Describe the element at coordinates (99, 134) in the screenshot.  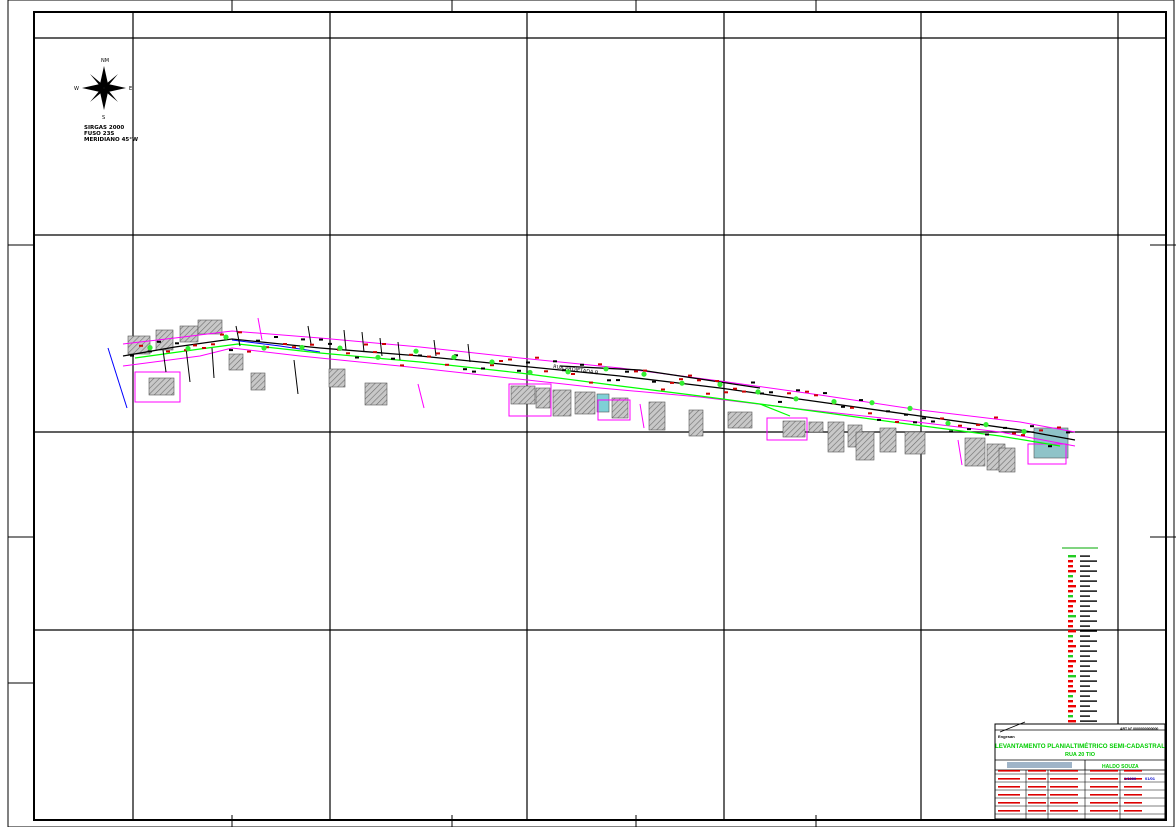
I see `datum-line-2: FUSO 23S` at that location.